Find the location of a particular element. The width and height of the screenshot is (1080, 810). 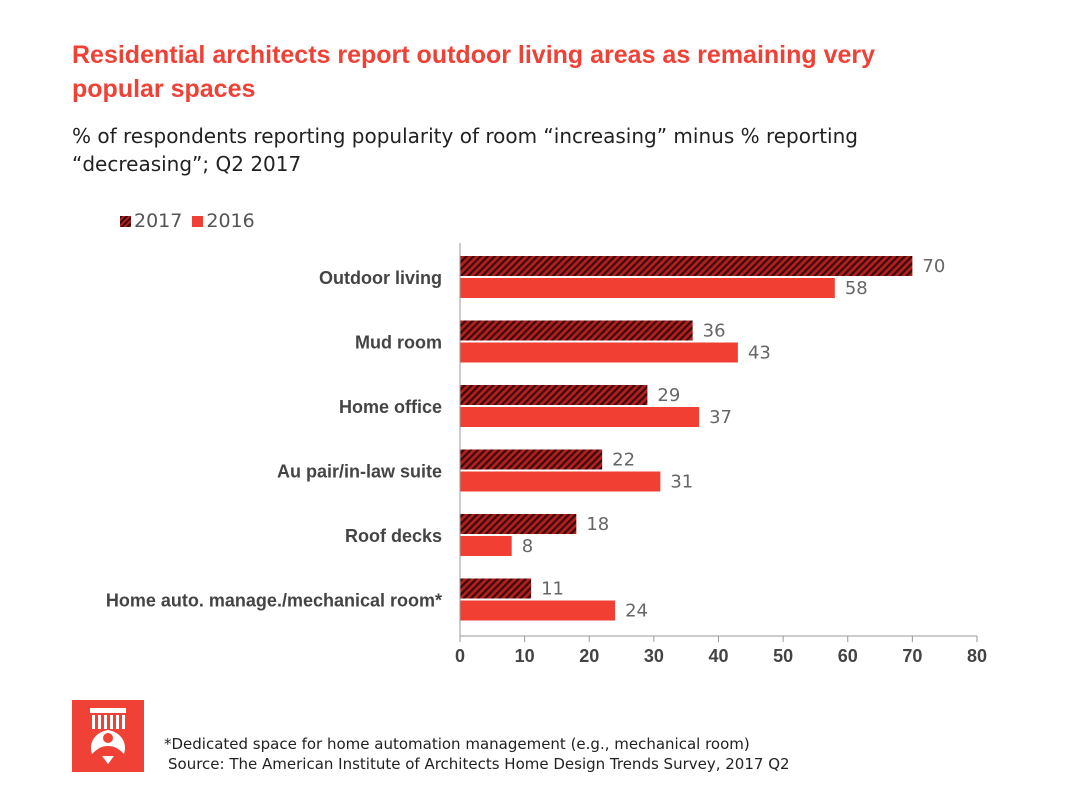

data-label-2017: 70 is located at coordinates (933, 266).